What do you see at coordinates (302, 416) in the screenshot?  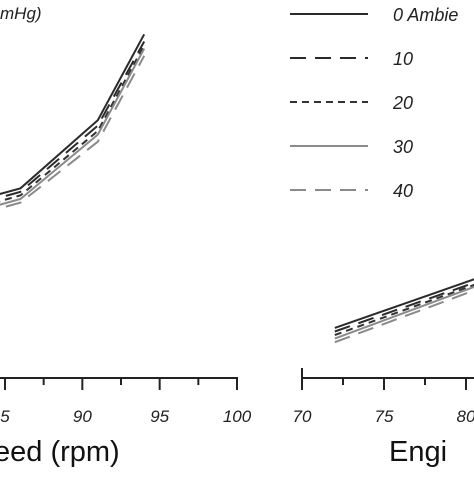 I see `x-tick-label: 70` at bounding box center [302, 416].